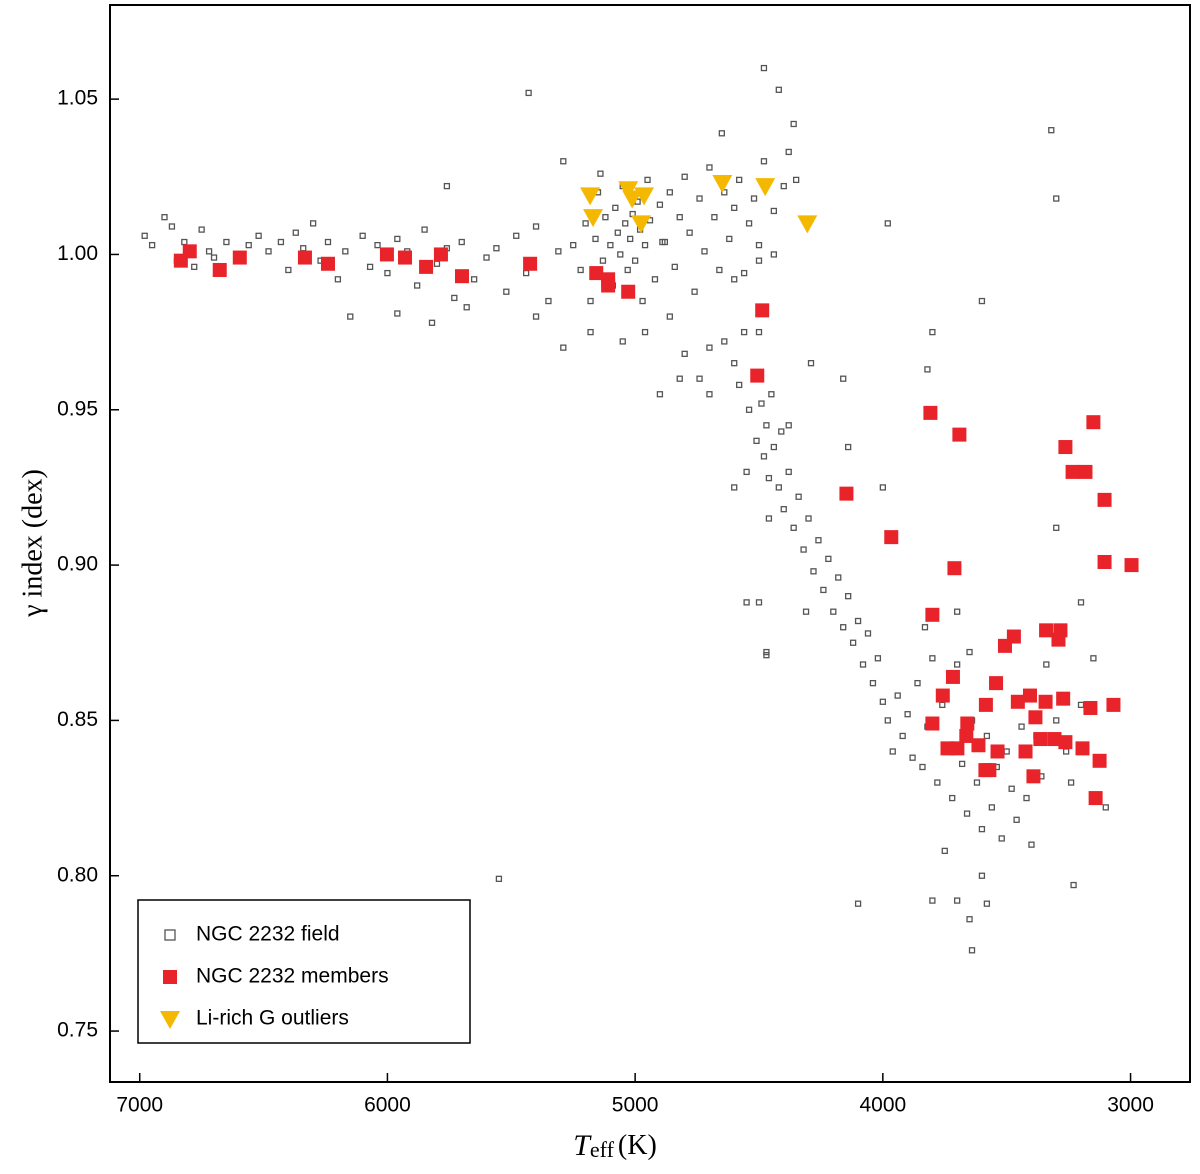  I want to click on y-tick-label: 1.05, so click(77, 98).